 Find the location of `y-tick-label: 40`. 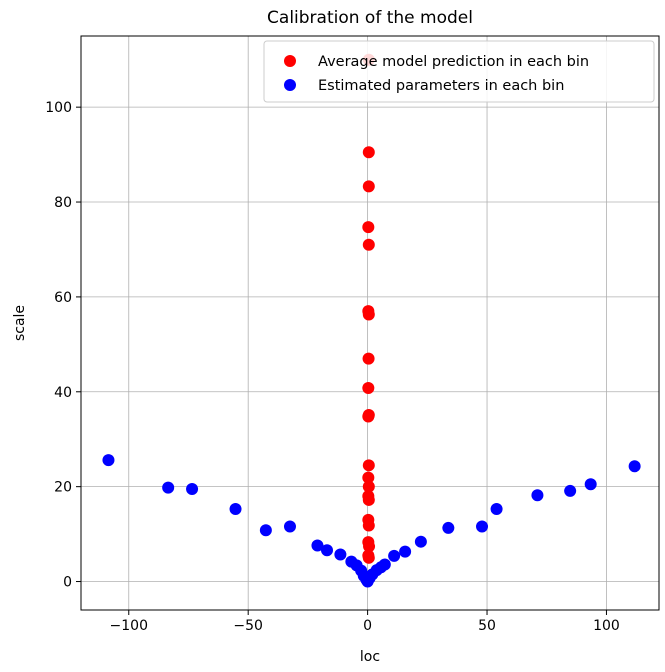

y-tick-label: 40 is located at coordinates (63, 393).